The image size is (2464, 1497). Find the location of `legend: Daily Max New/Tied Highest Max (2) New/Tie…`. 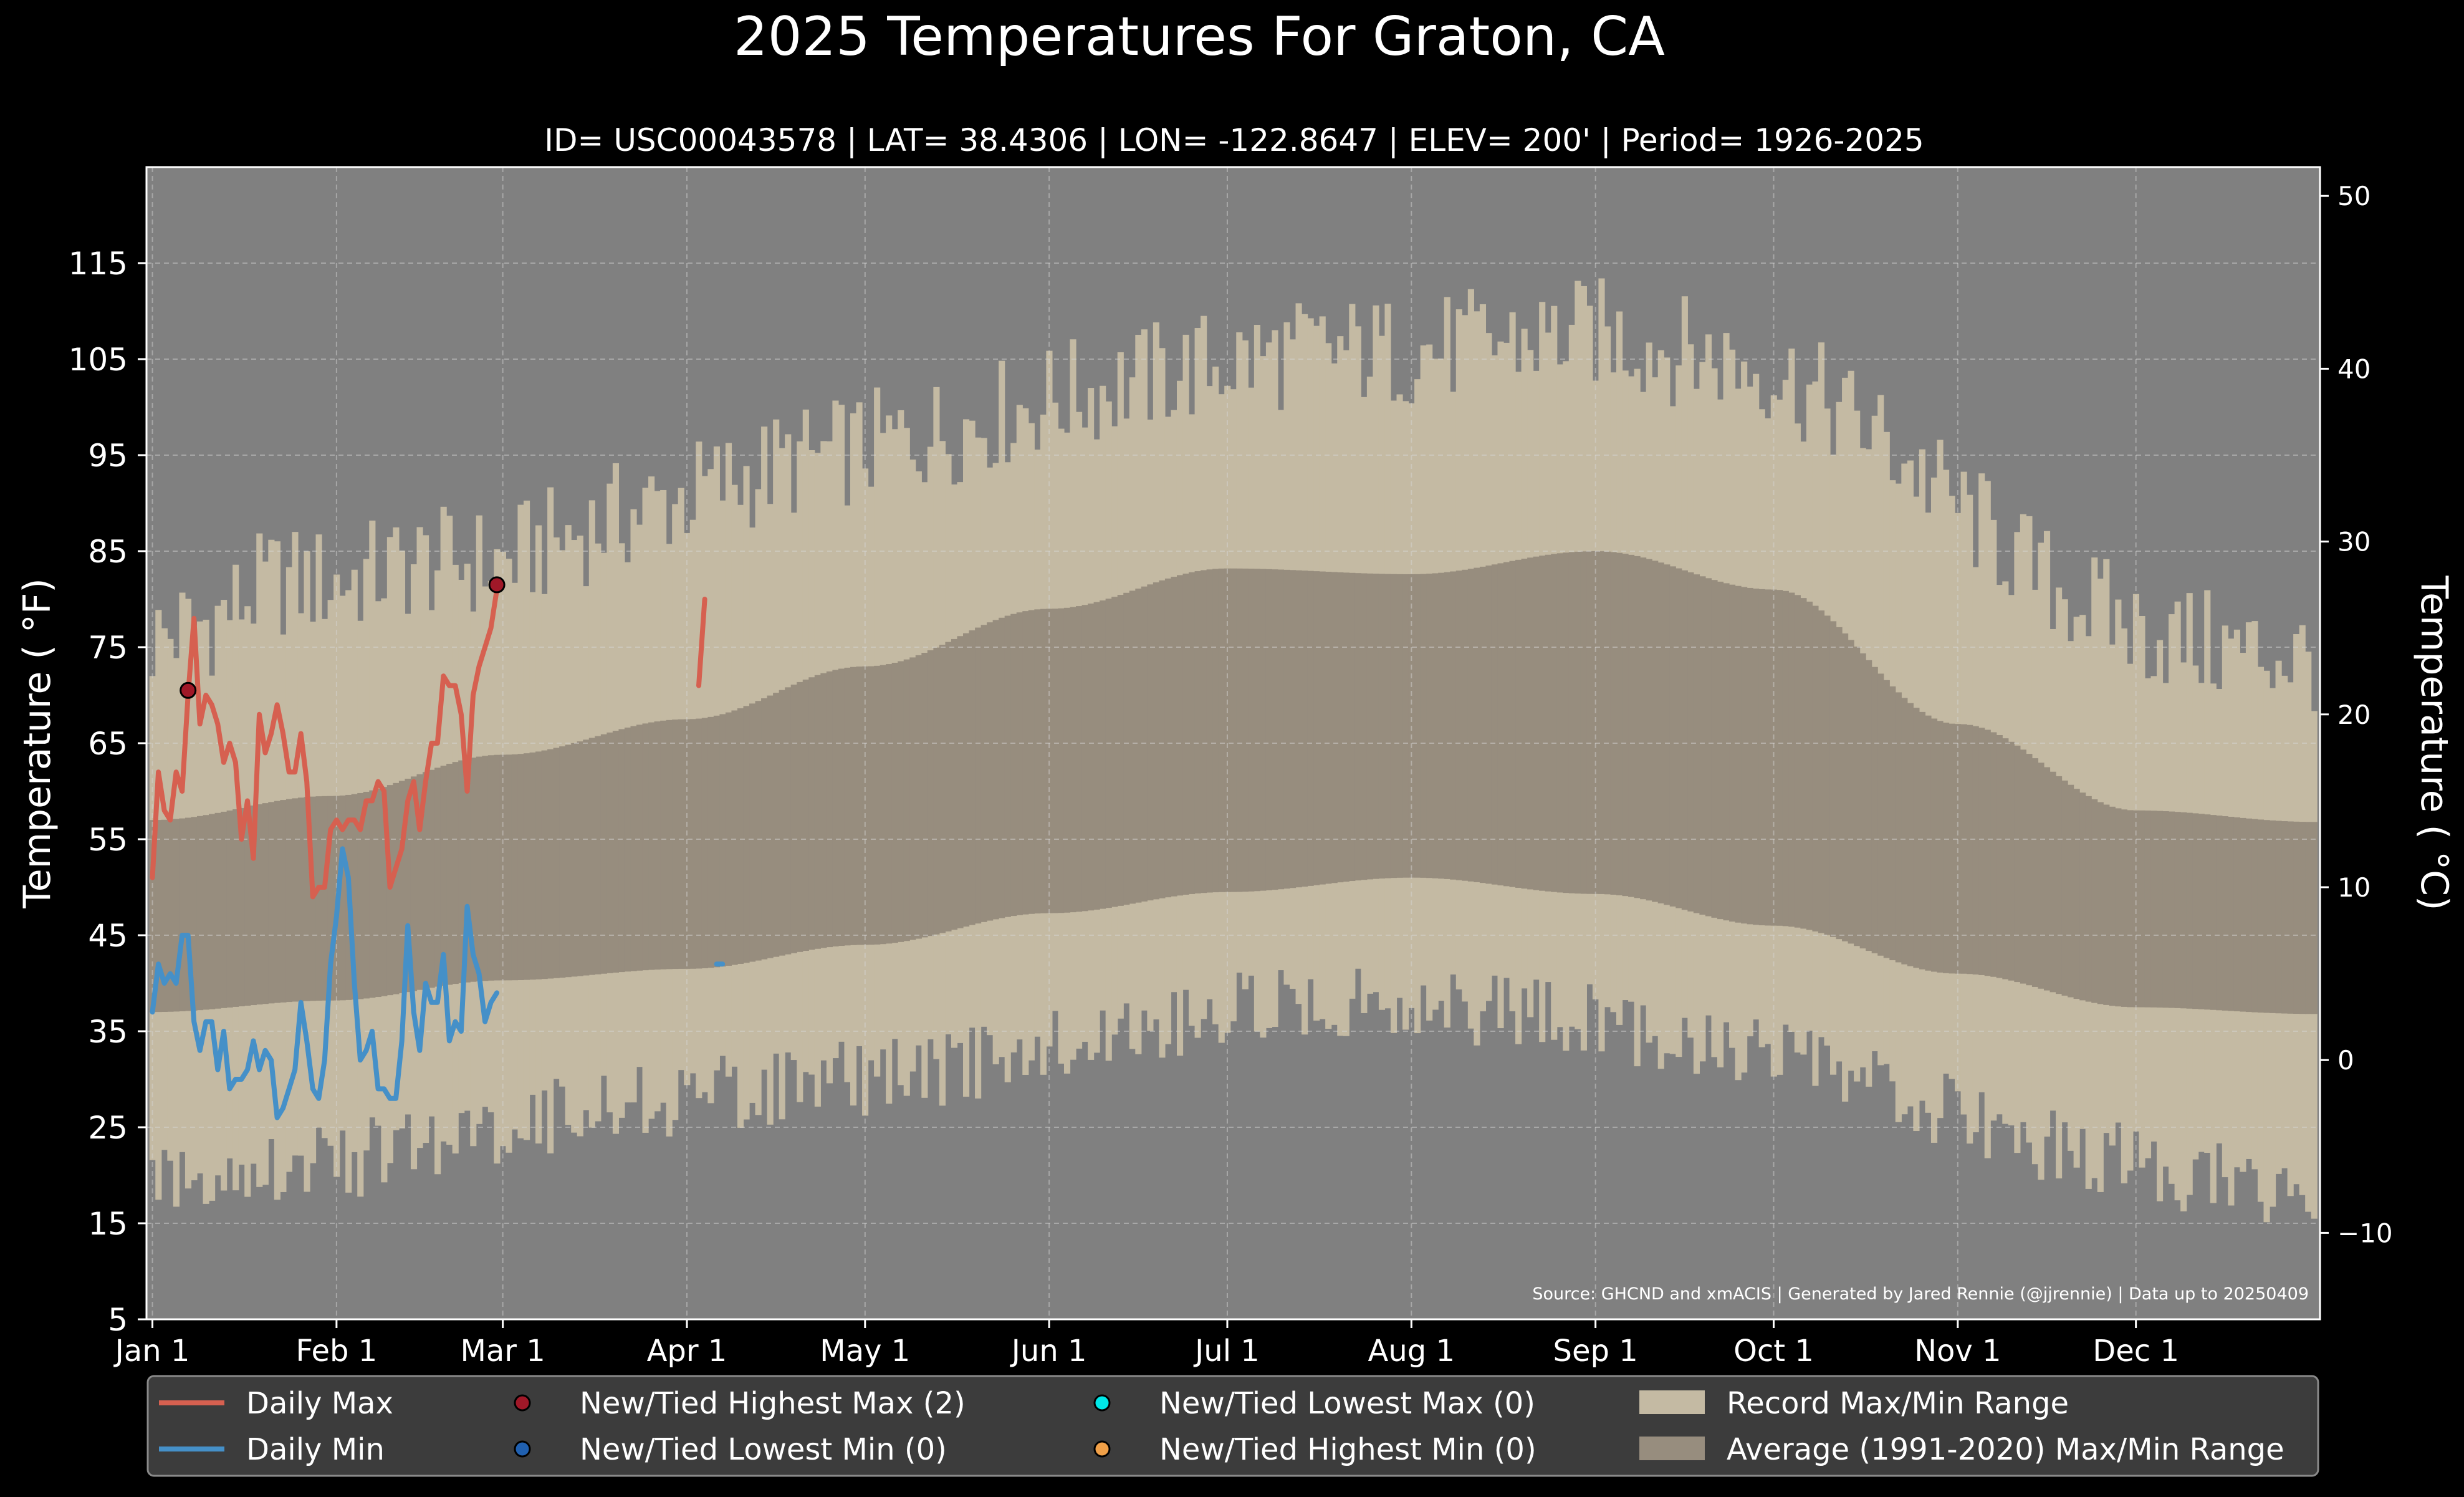

legend: Daily Max New/Tied Highest Max (2) New/Tie… is located at coordinates (1232, 1426).